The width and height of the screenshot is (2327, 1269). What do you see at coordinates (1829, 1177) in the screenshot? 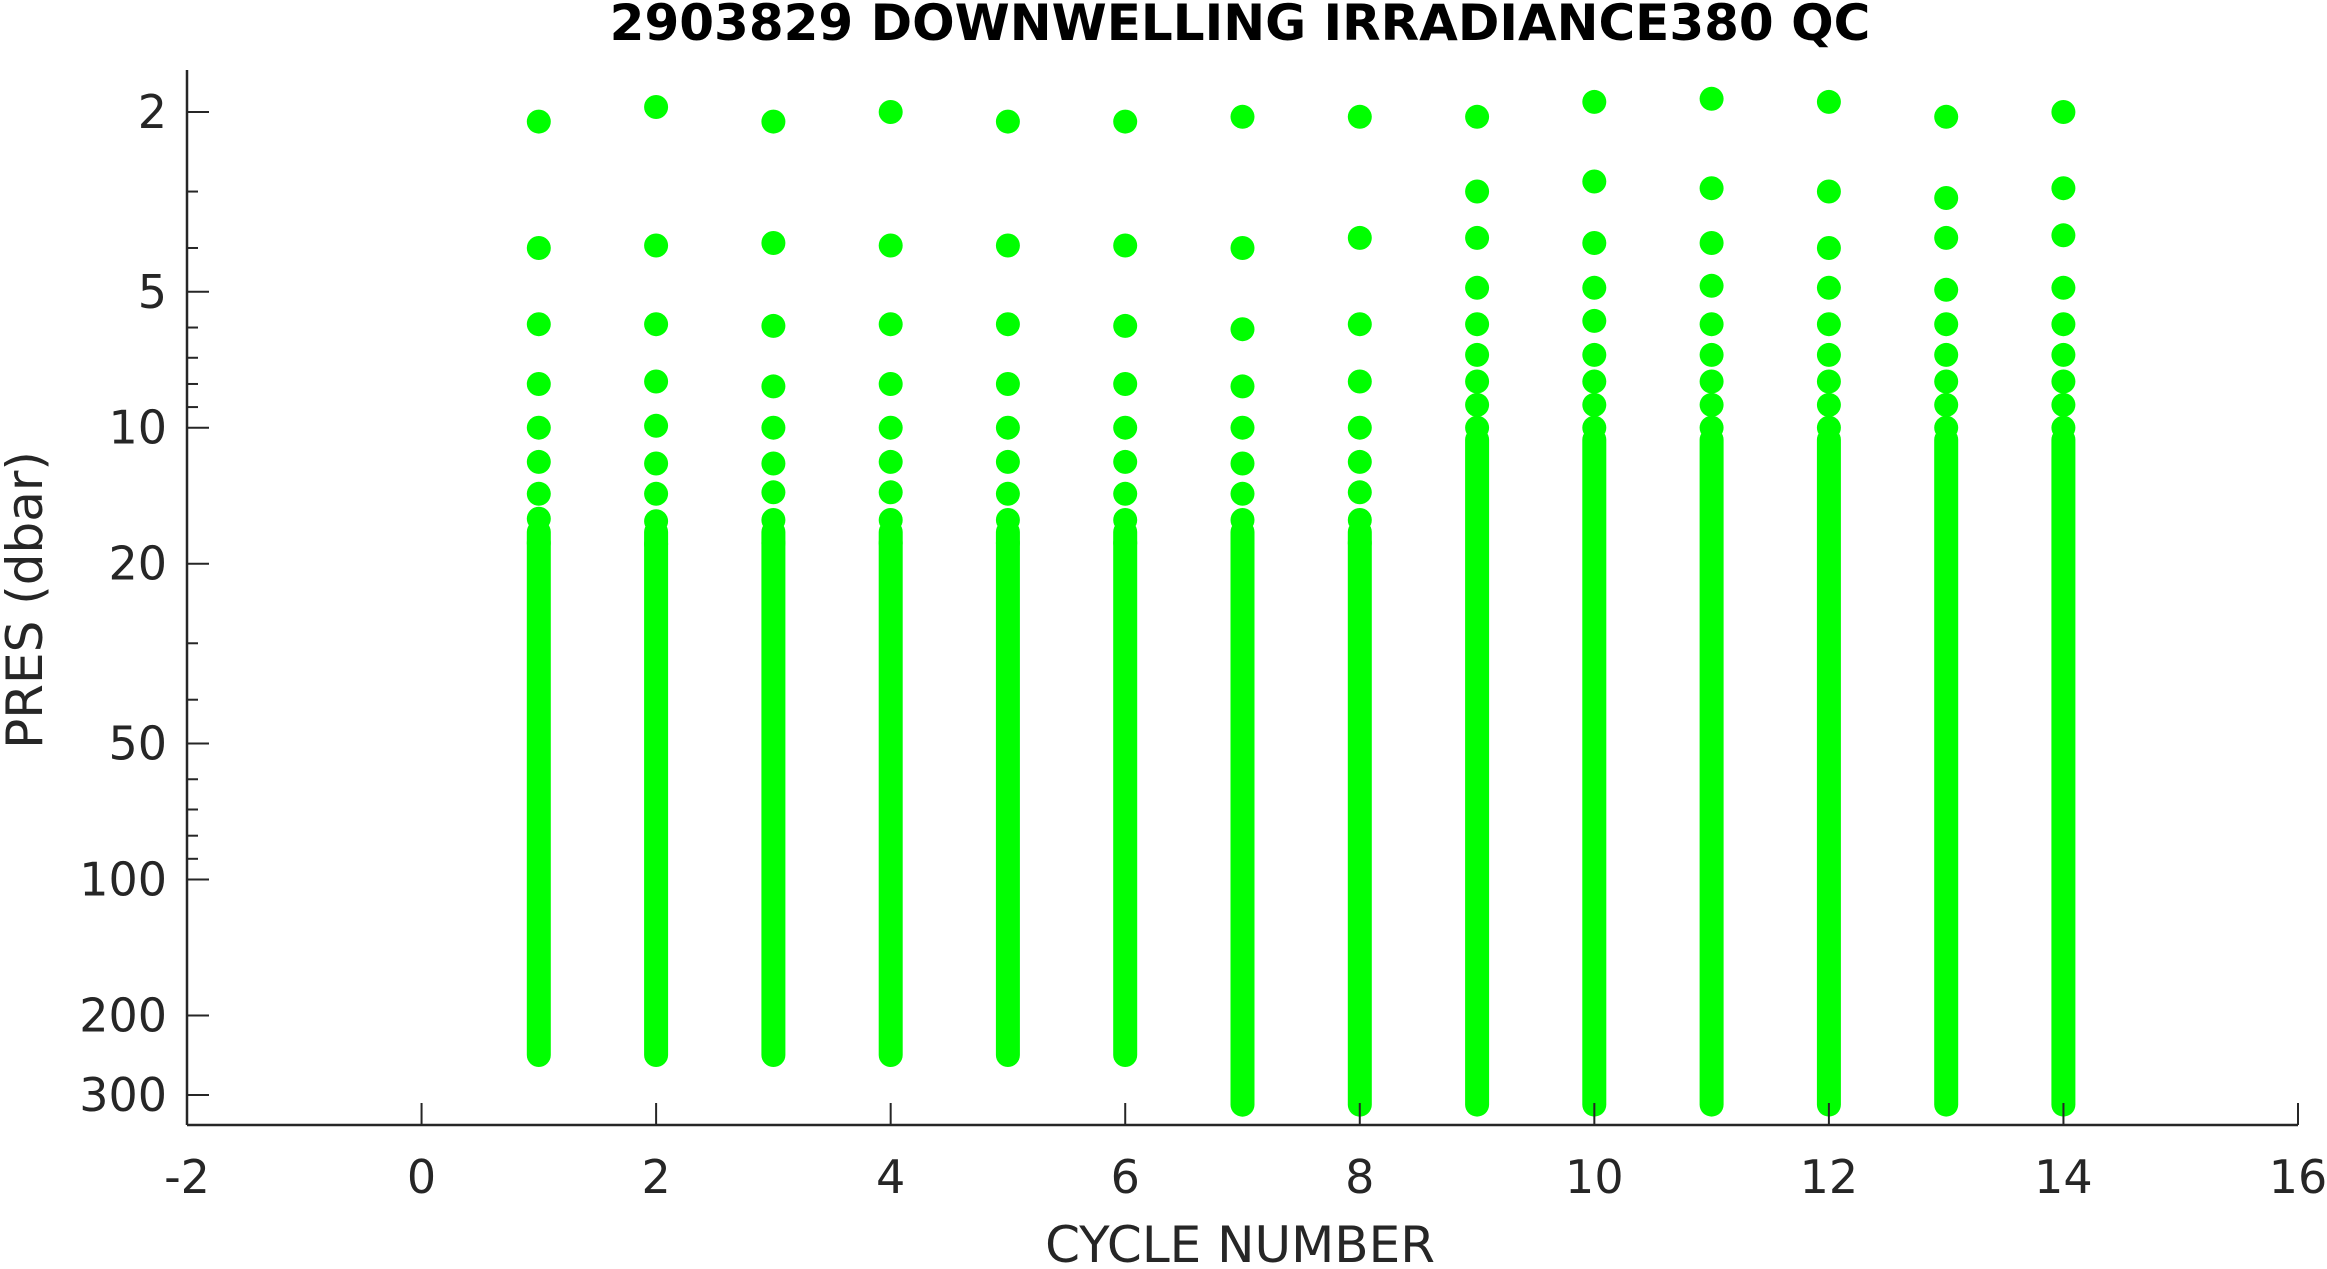
I see `x-tick-label-12: 12` at bounding box center [1829, 1177].